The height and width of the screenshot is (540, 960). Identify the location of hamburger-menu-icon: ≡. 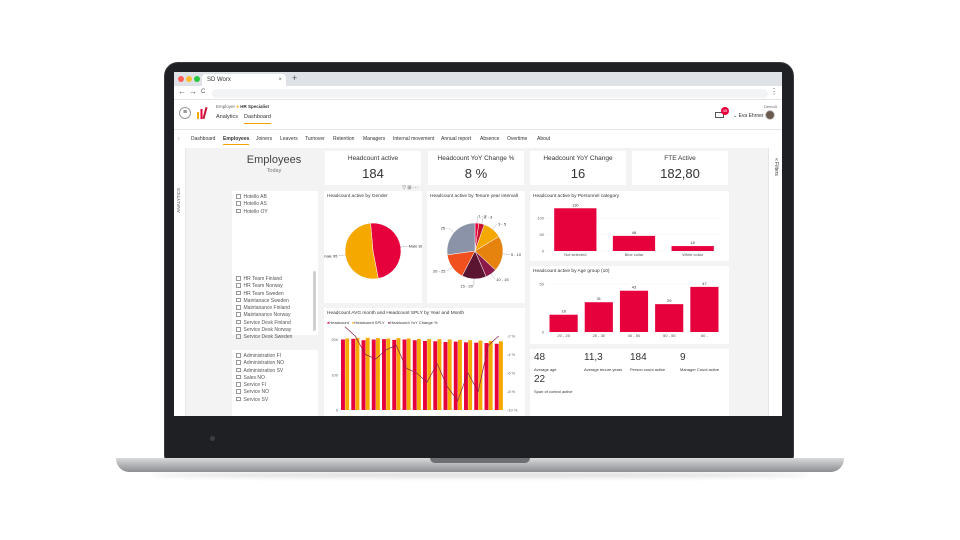
(185, 113).